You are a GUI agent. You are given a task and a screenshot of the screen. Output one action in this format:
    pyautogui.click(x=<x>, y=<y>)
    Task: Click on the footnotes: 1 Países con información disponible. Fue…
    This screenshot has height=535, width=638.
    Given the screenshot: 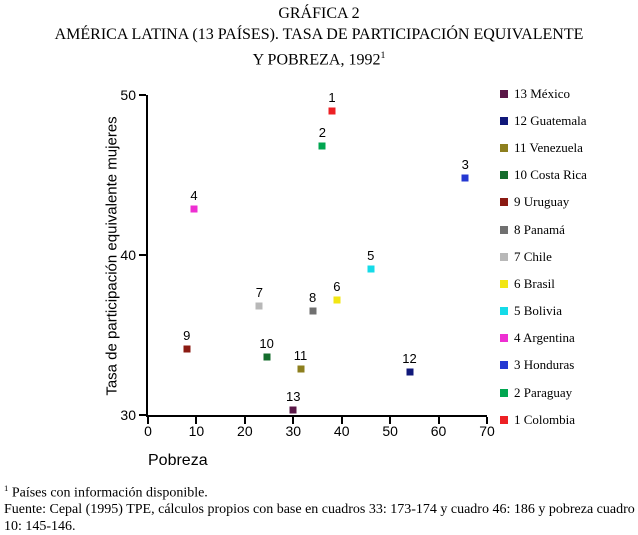 What is the action you would take?
    pyautogui.click(x=320, y=507)
    